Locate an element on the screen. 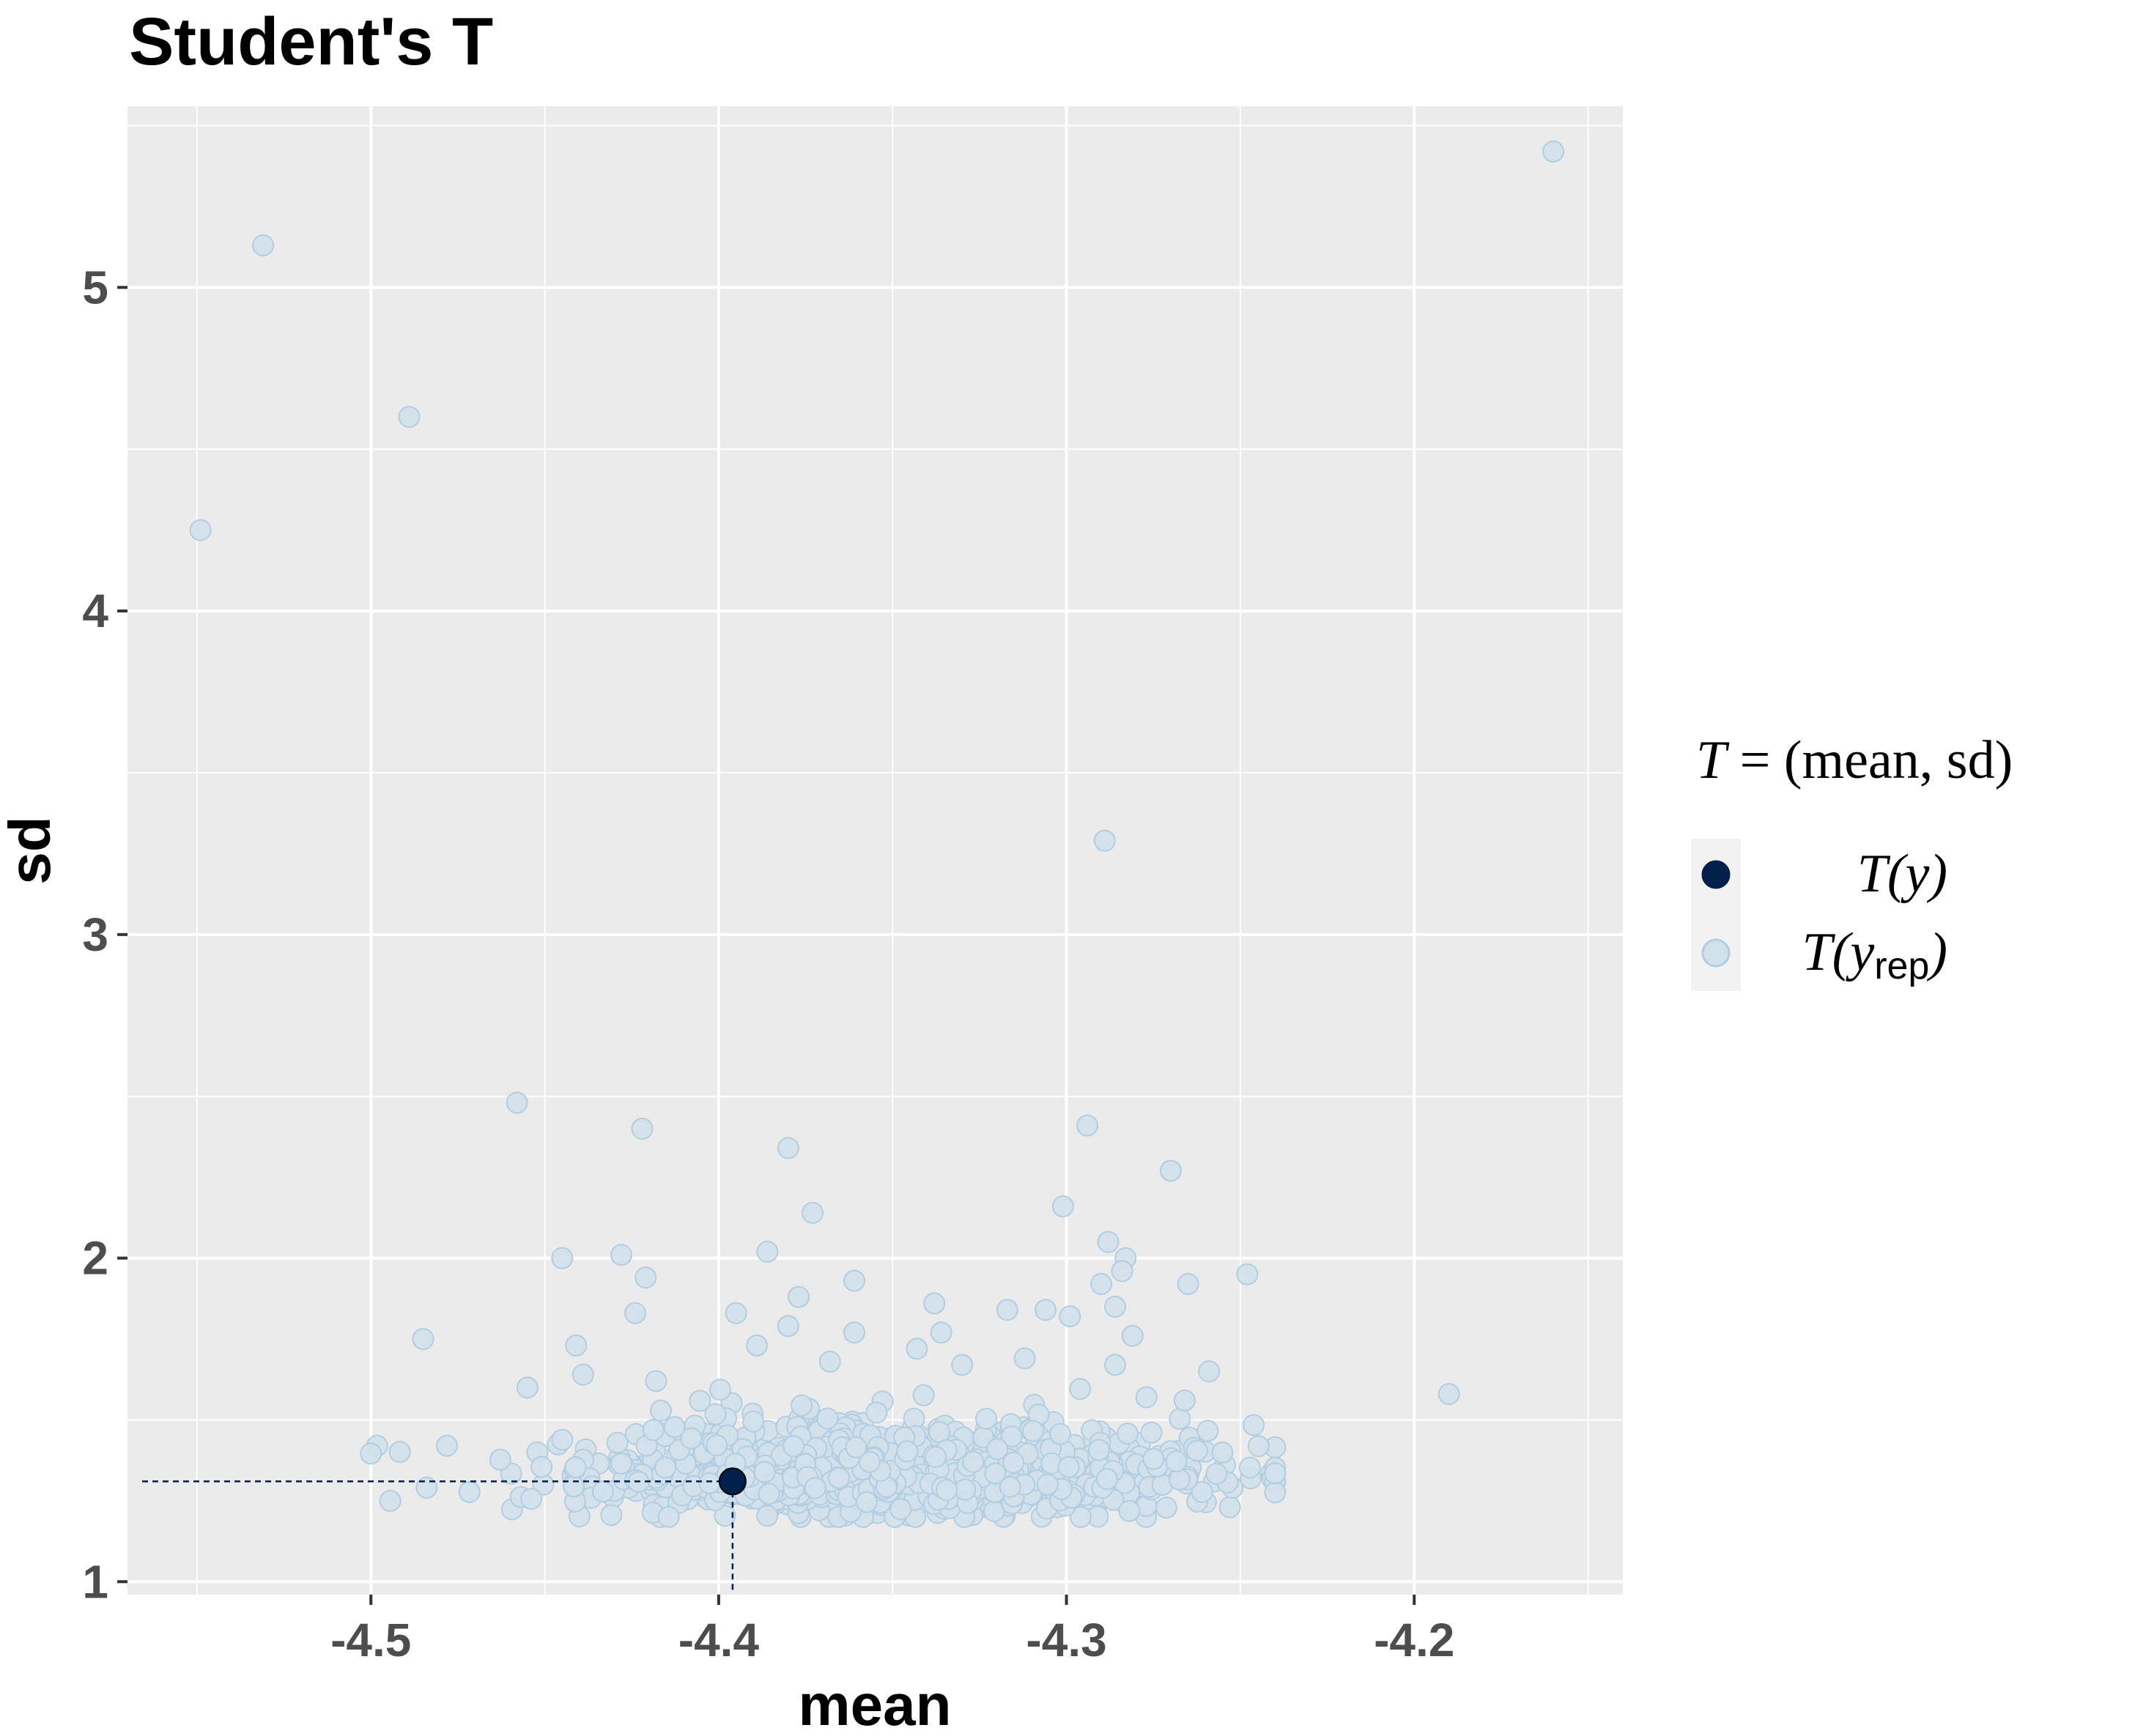  observed-guide-lines is located at coordinates (438, 1536).